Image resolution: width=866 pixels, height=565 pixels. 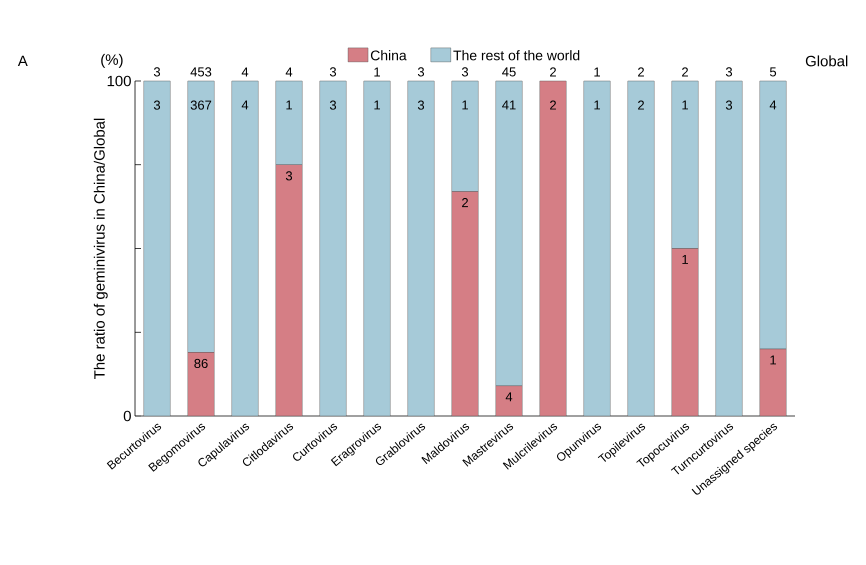 What do you see at coordinates (23, 61) in the screenshot?
I see `text: A` at bounding box center [23, 61].